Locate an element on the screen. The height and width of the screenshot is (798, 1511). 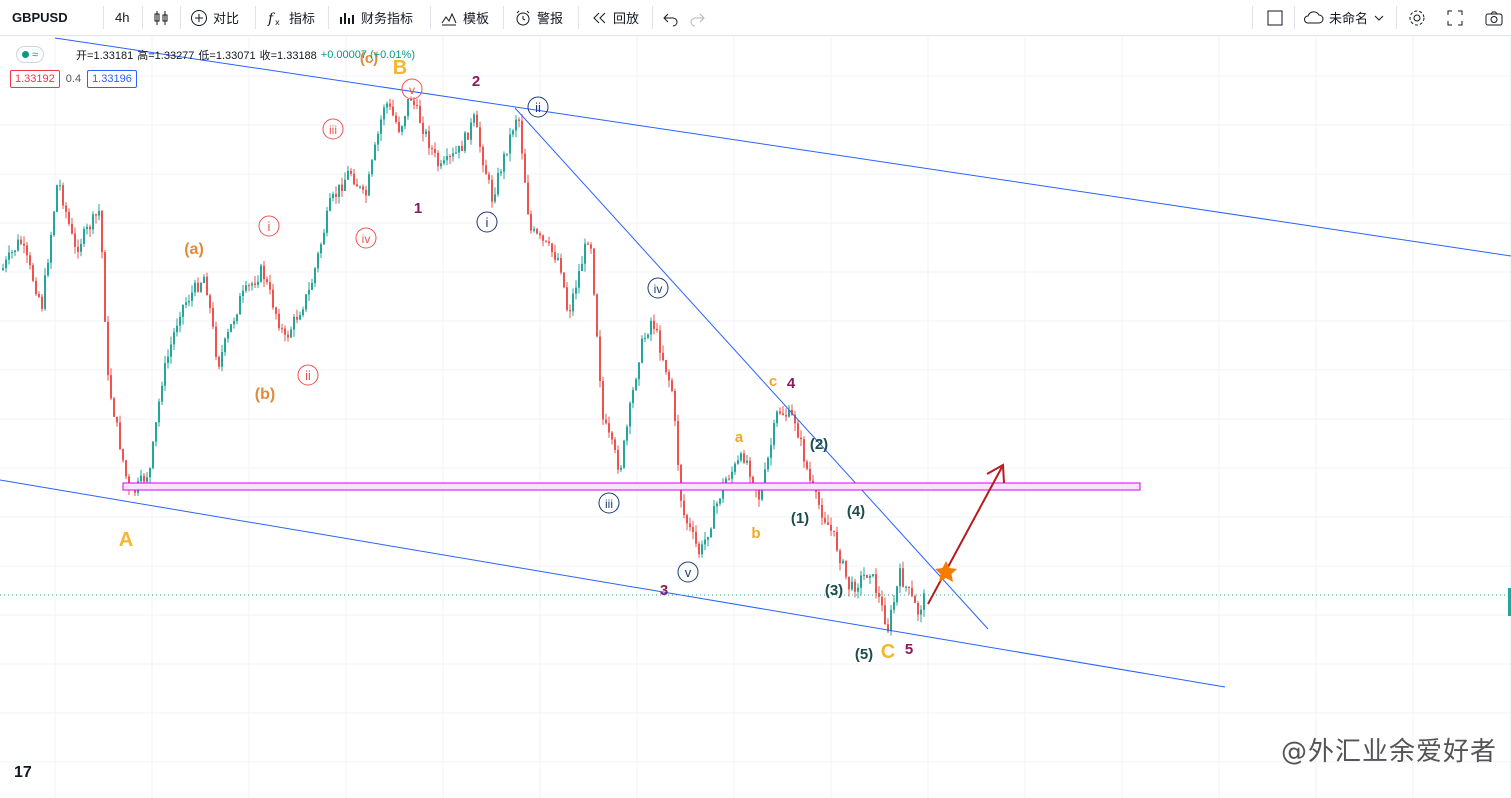
bid-price-button: 1.33192 is located at coordinates (35, 79).